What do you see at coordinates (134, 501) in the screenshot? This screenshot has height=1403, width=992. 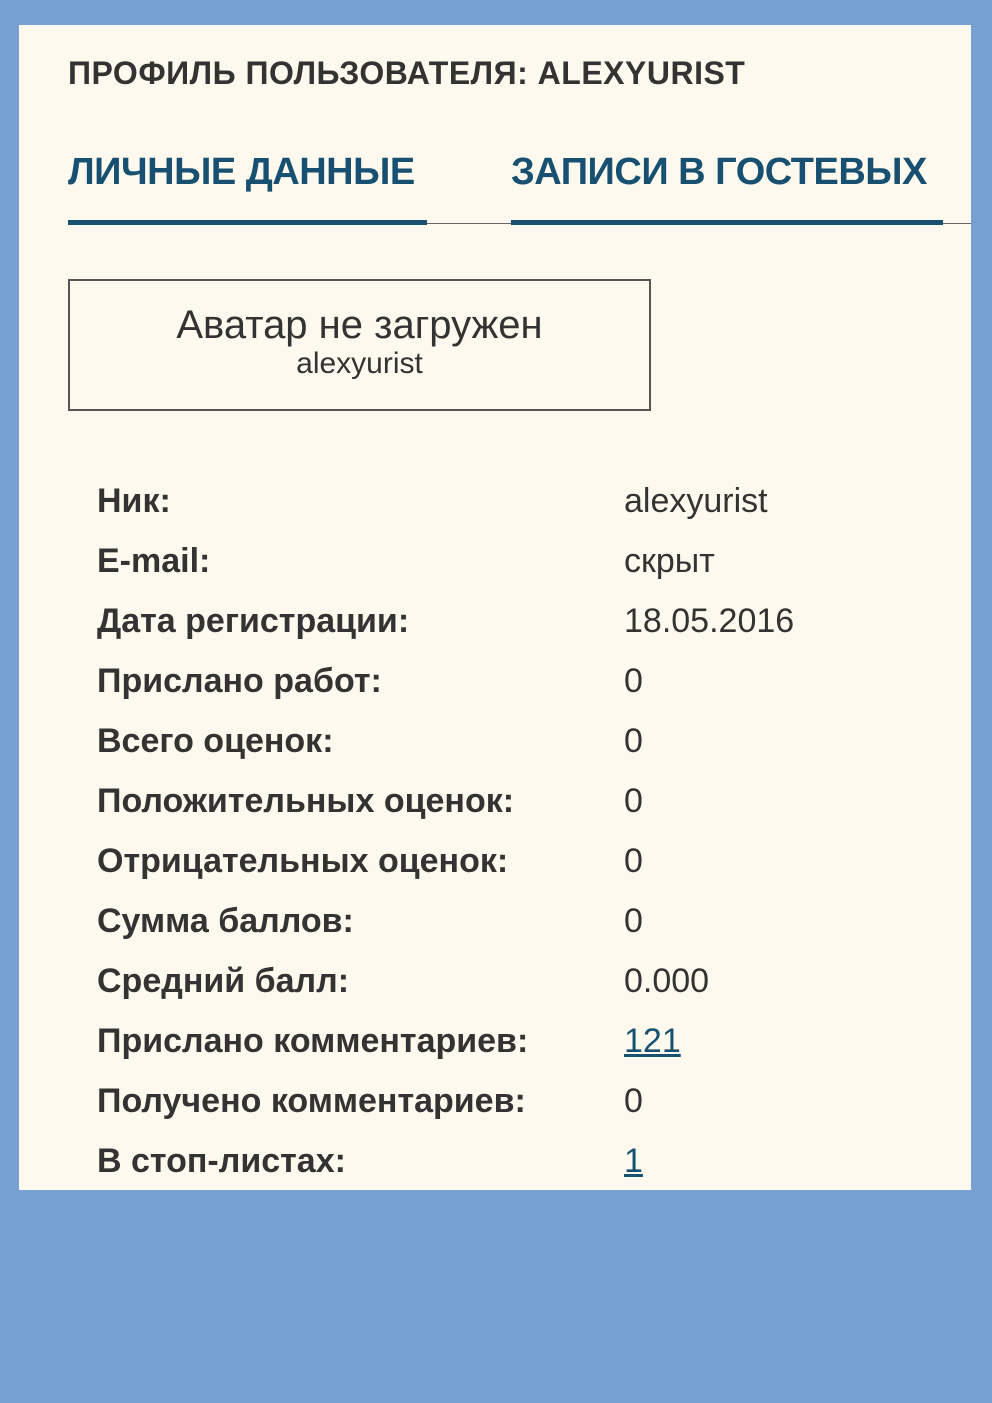 I see `stat-label: Ник:` at bounding box center [134, 501].